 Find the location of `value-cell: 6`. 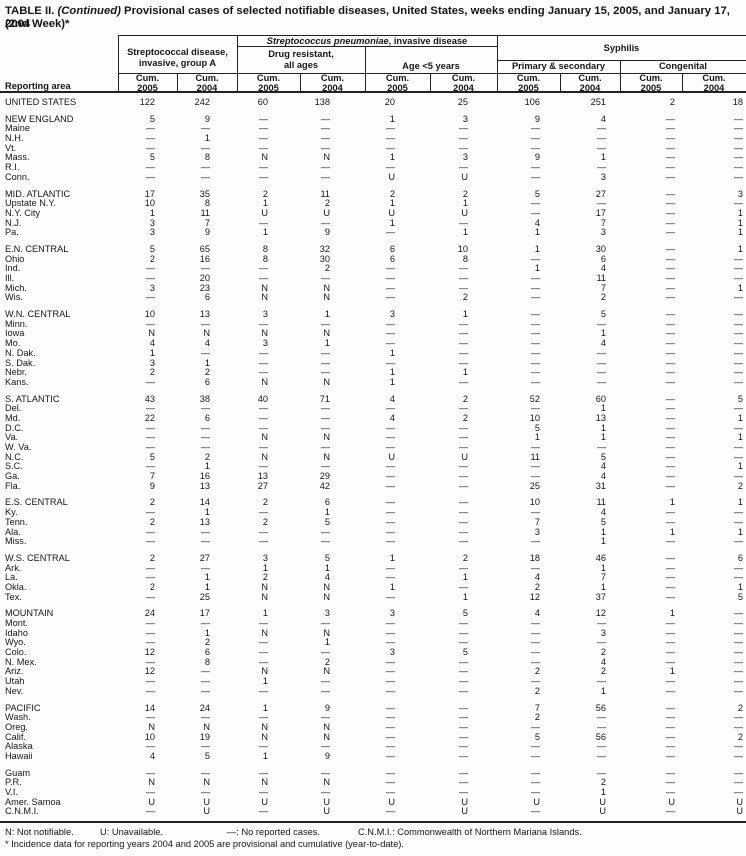

value-cell: 6 is located at coordinates (603, 258).